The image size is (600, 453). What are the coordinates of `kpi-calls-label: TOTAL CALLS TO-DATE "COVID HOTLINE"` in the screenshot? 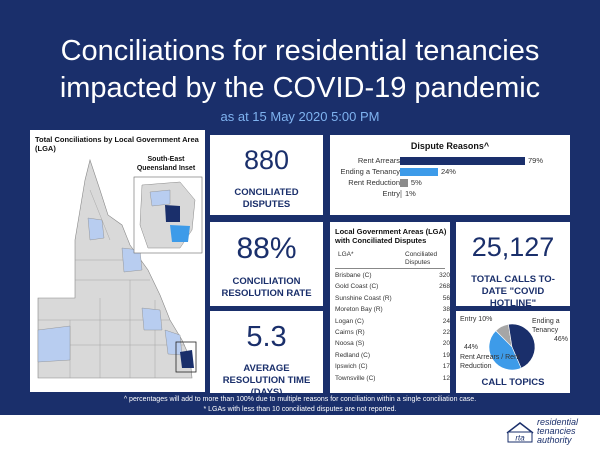 It's located at (513, 291).